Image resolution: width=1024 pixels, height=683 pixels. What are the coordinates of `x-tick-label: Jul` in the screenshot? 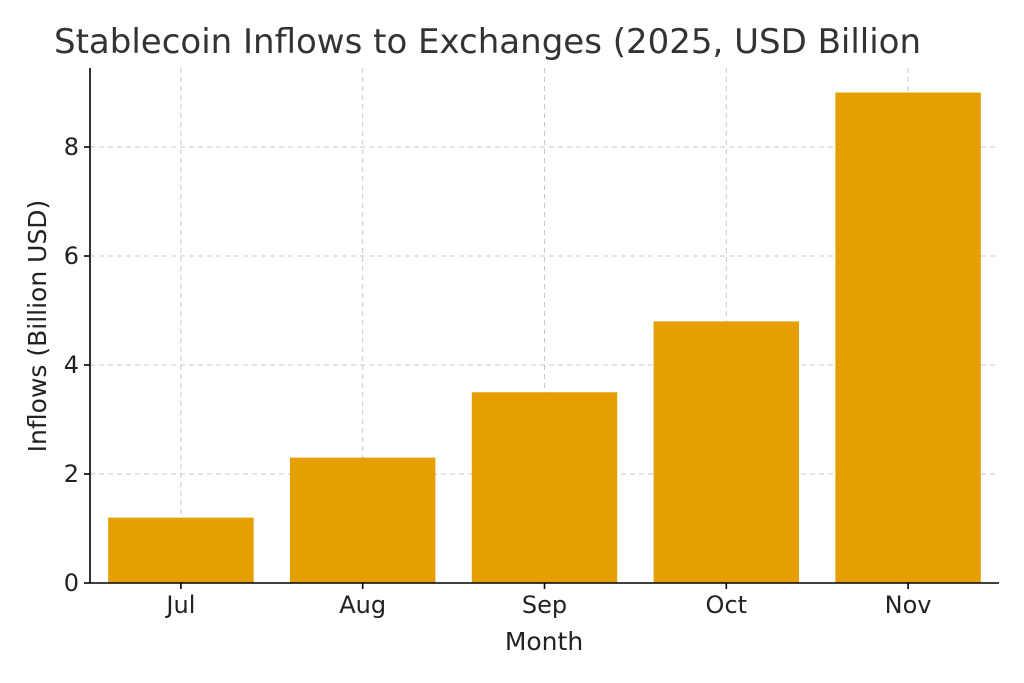 It's located at (179, 605).